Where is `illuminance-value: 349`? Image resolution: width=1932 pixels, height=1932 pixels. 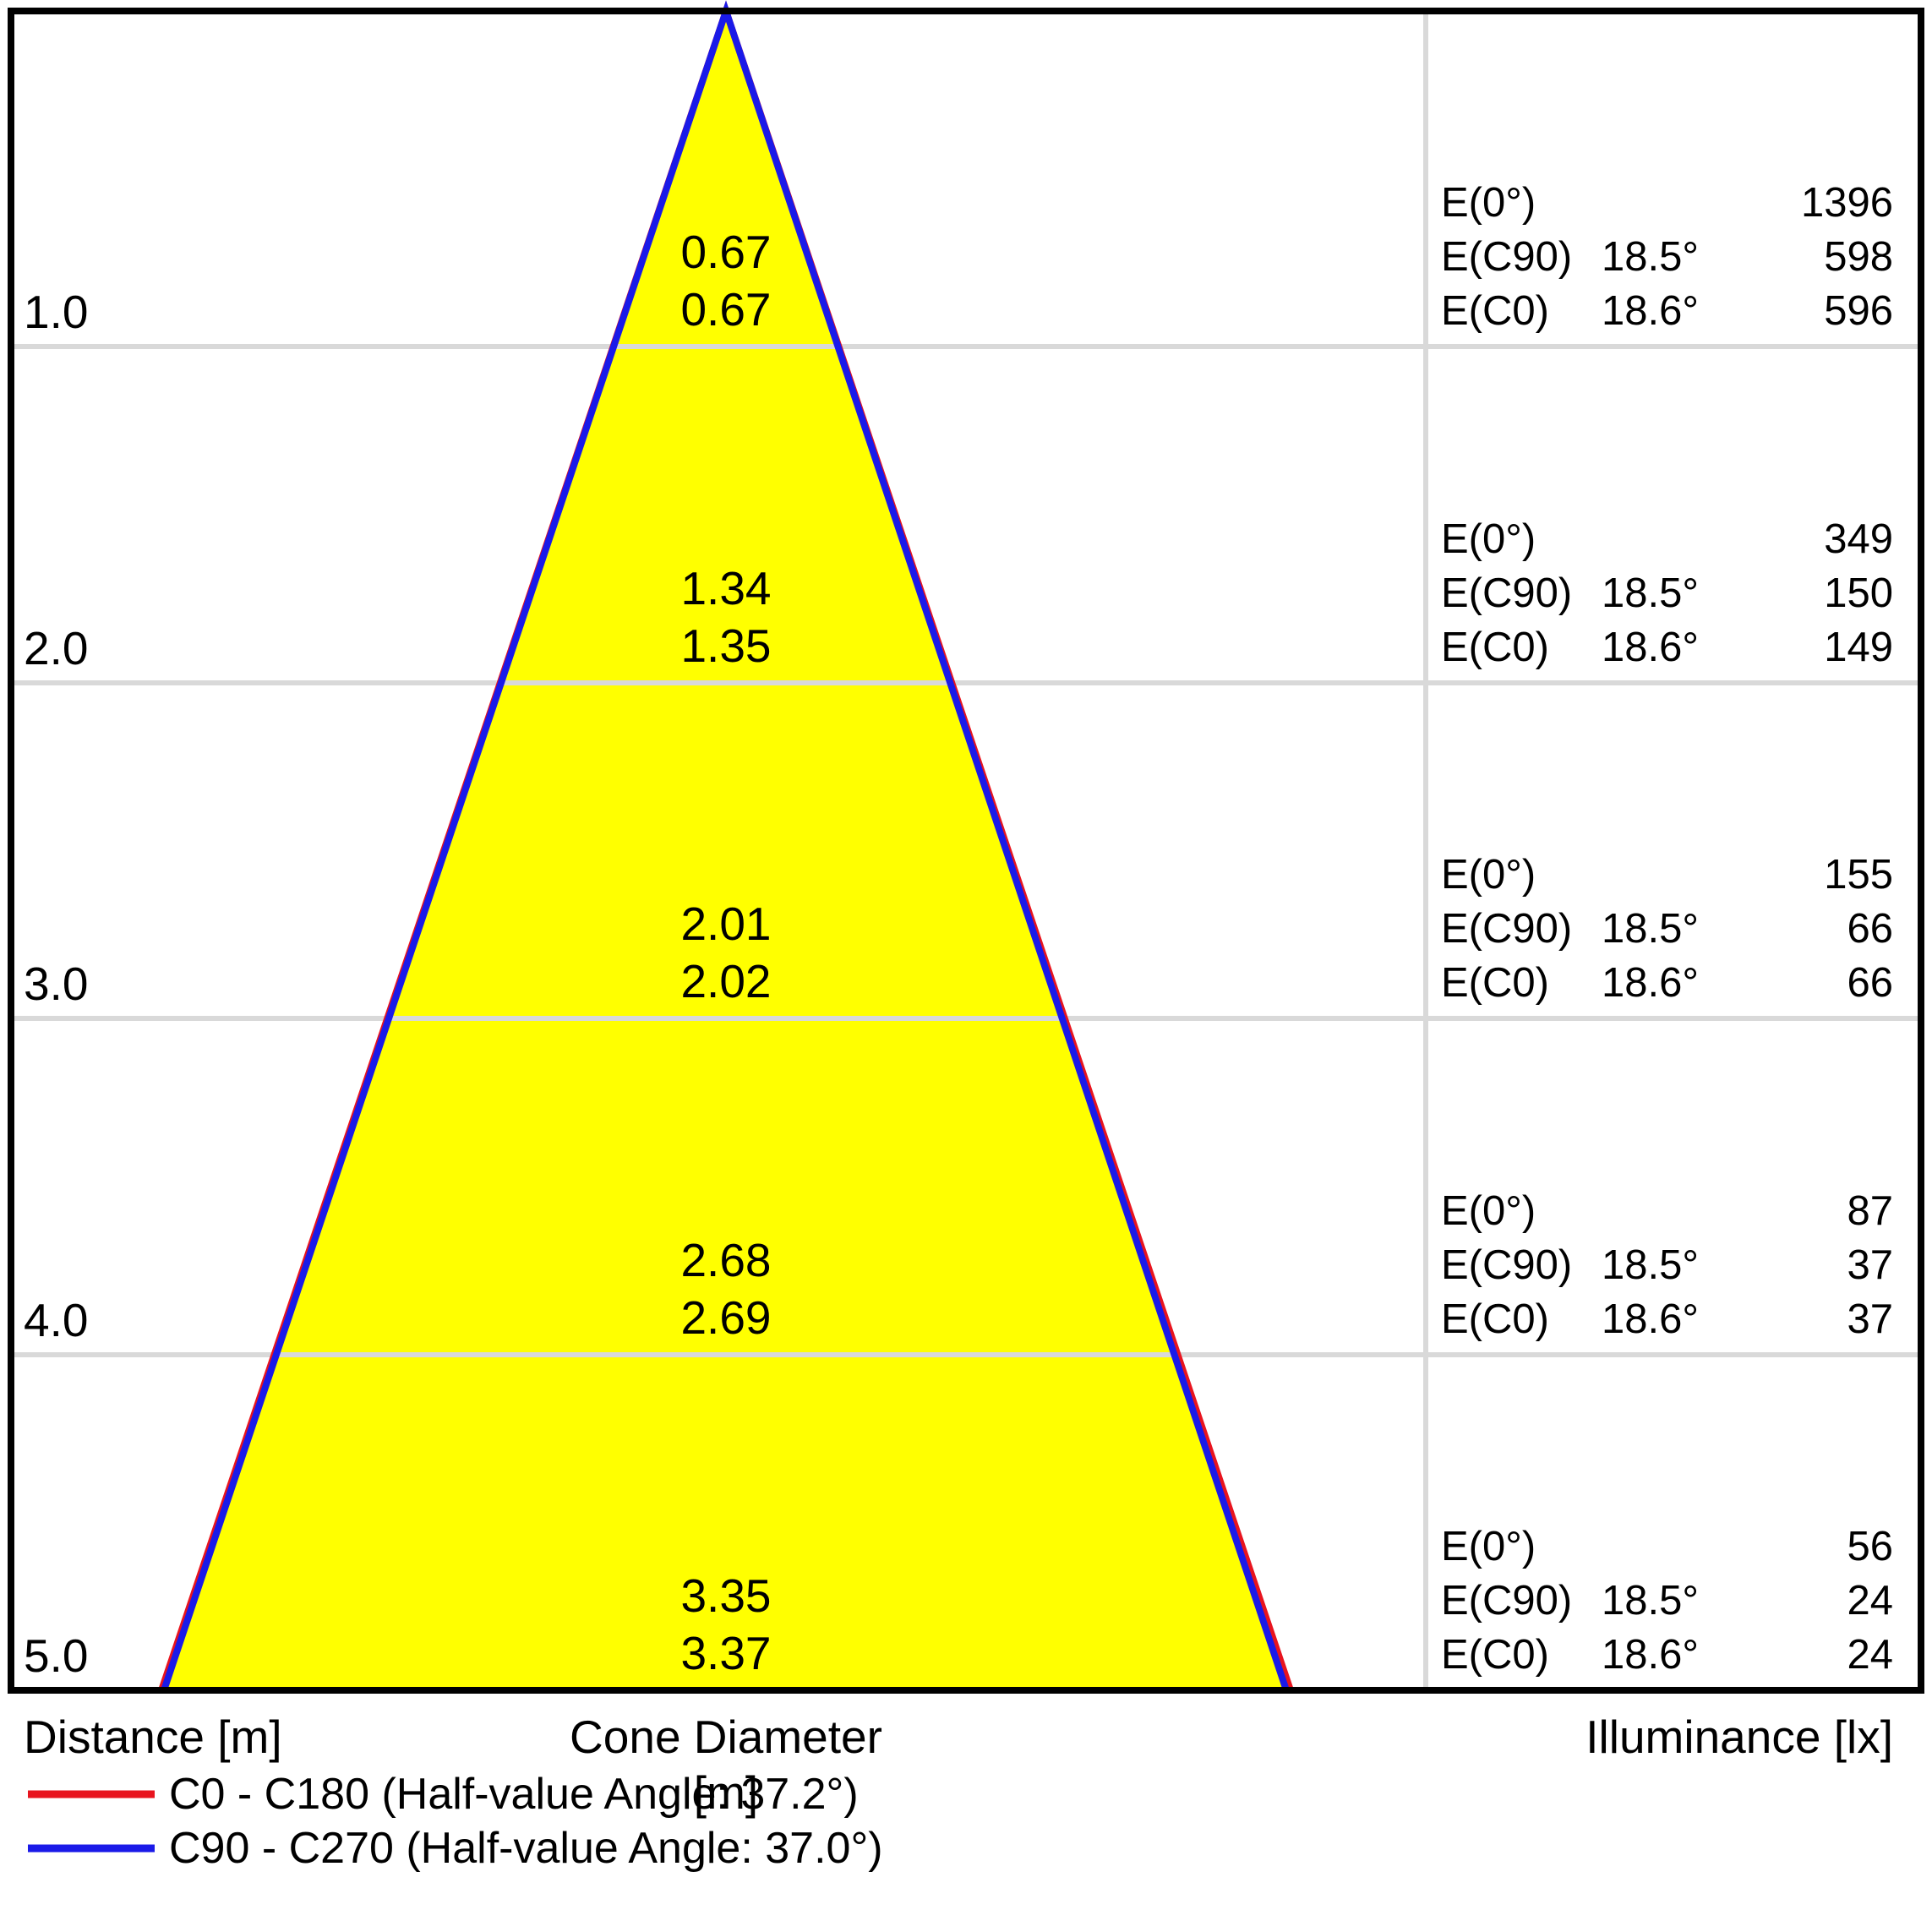
illuminance-value: 349 is located at coordinates (1858, 539).